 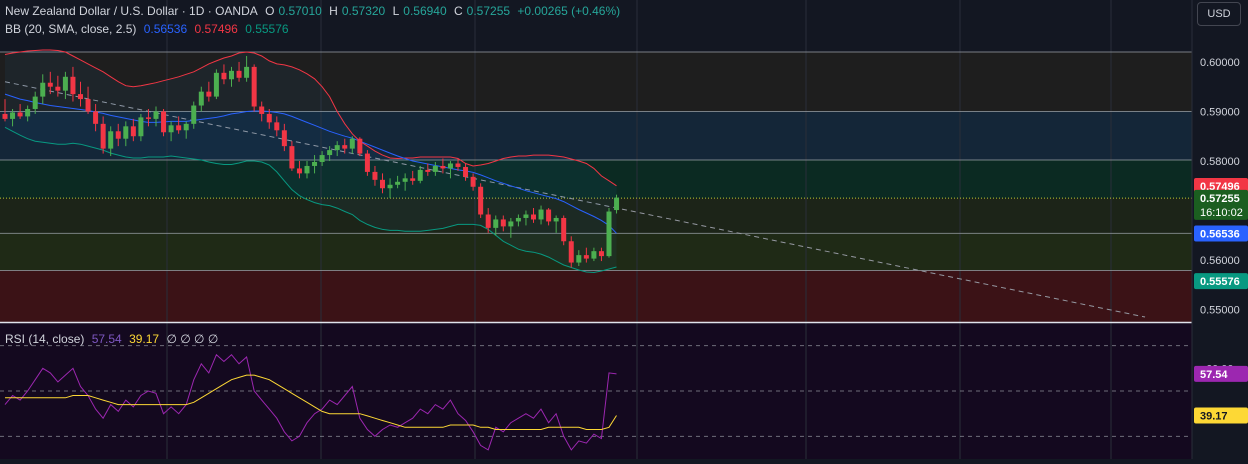 What do you see at coordinates (1214, 375) in the screenshot?
I see `rsi-badge: 57.54` at bounding box center [1214, 375].